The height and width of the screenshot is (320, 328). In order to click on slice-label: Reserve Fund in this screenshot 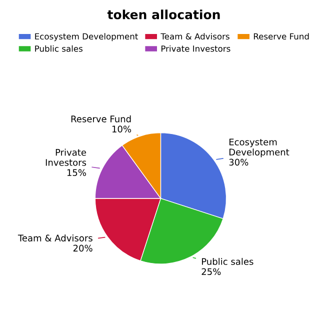, I will do `click(101, 118)`.